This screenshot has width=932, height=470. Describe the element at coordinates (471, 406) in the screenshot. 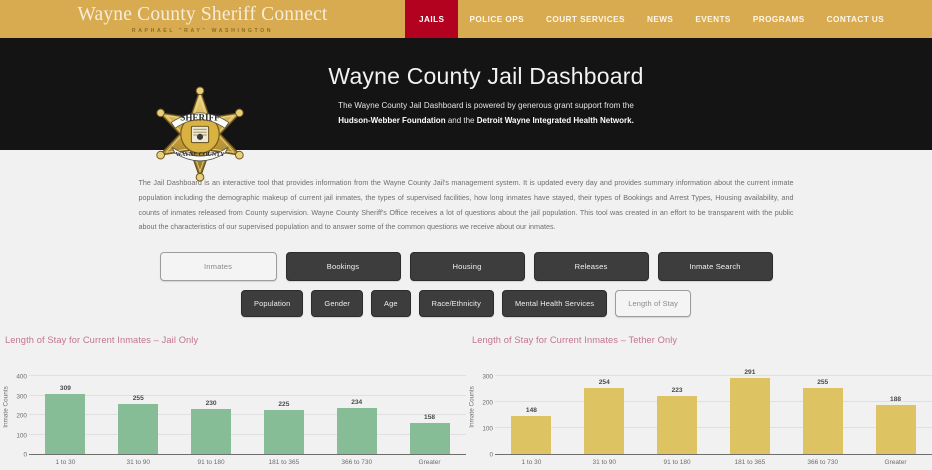

I see `y-axis-label-text: Inmate Counts` at that location.